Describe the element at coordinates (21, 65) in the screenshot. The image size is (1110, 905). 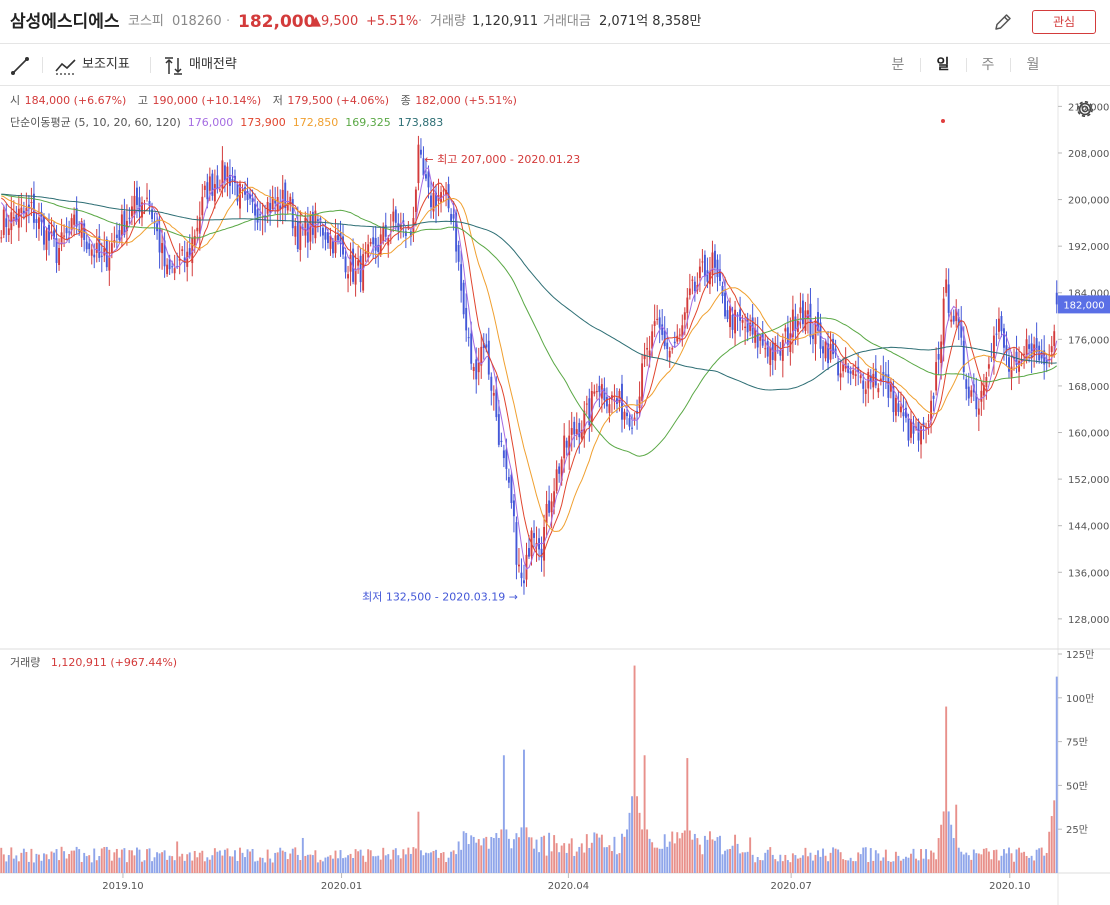
I see `draw-line-tool` at that location.